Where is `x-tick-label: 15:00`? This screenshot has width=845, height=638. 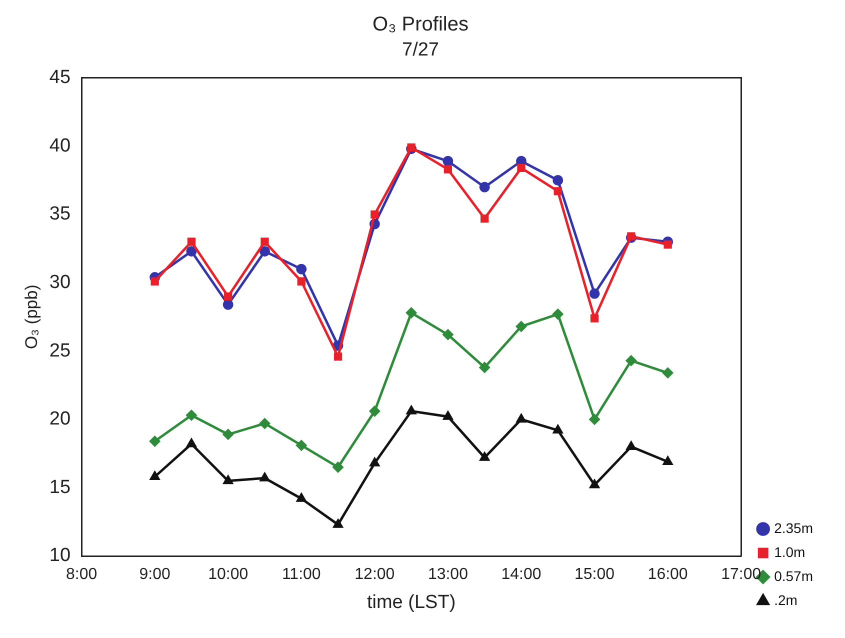
x-tick-label: 15:00 is located at coordinates (594, 575).